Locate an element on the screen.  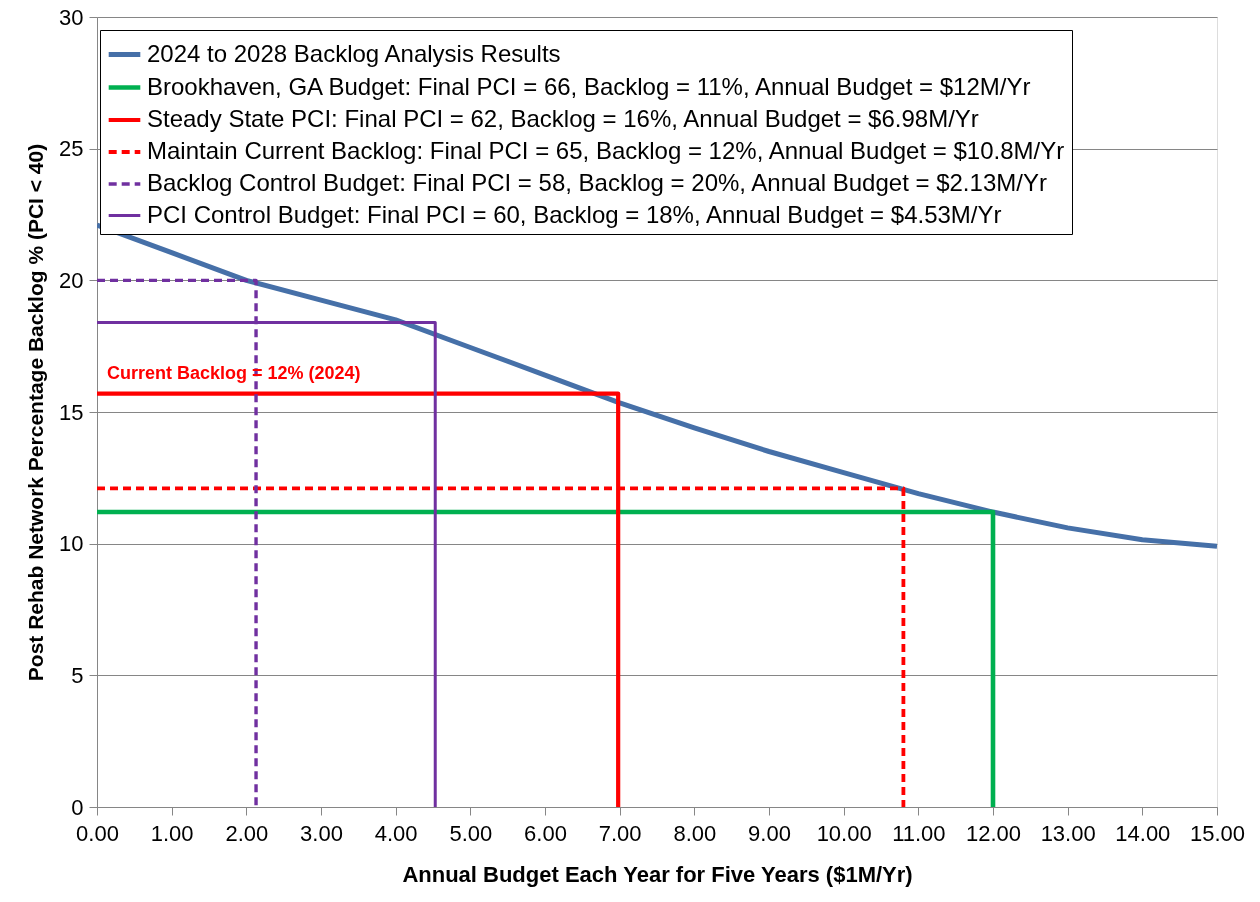
x-tick-label: 1.00 is located at coordinates (172, 833).